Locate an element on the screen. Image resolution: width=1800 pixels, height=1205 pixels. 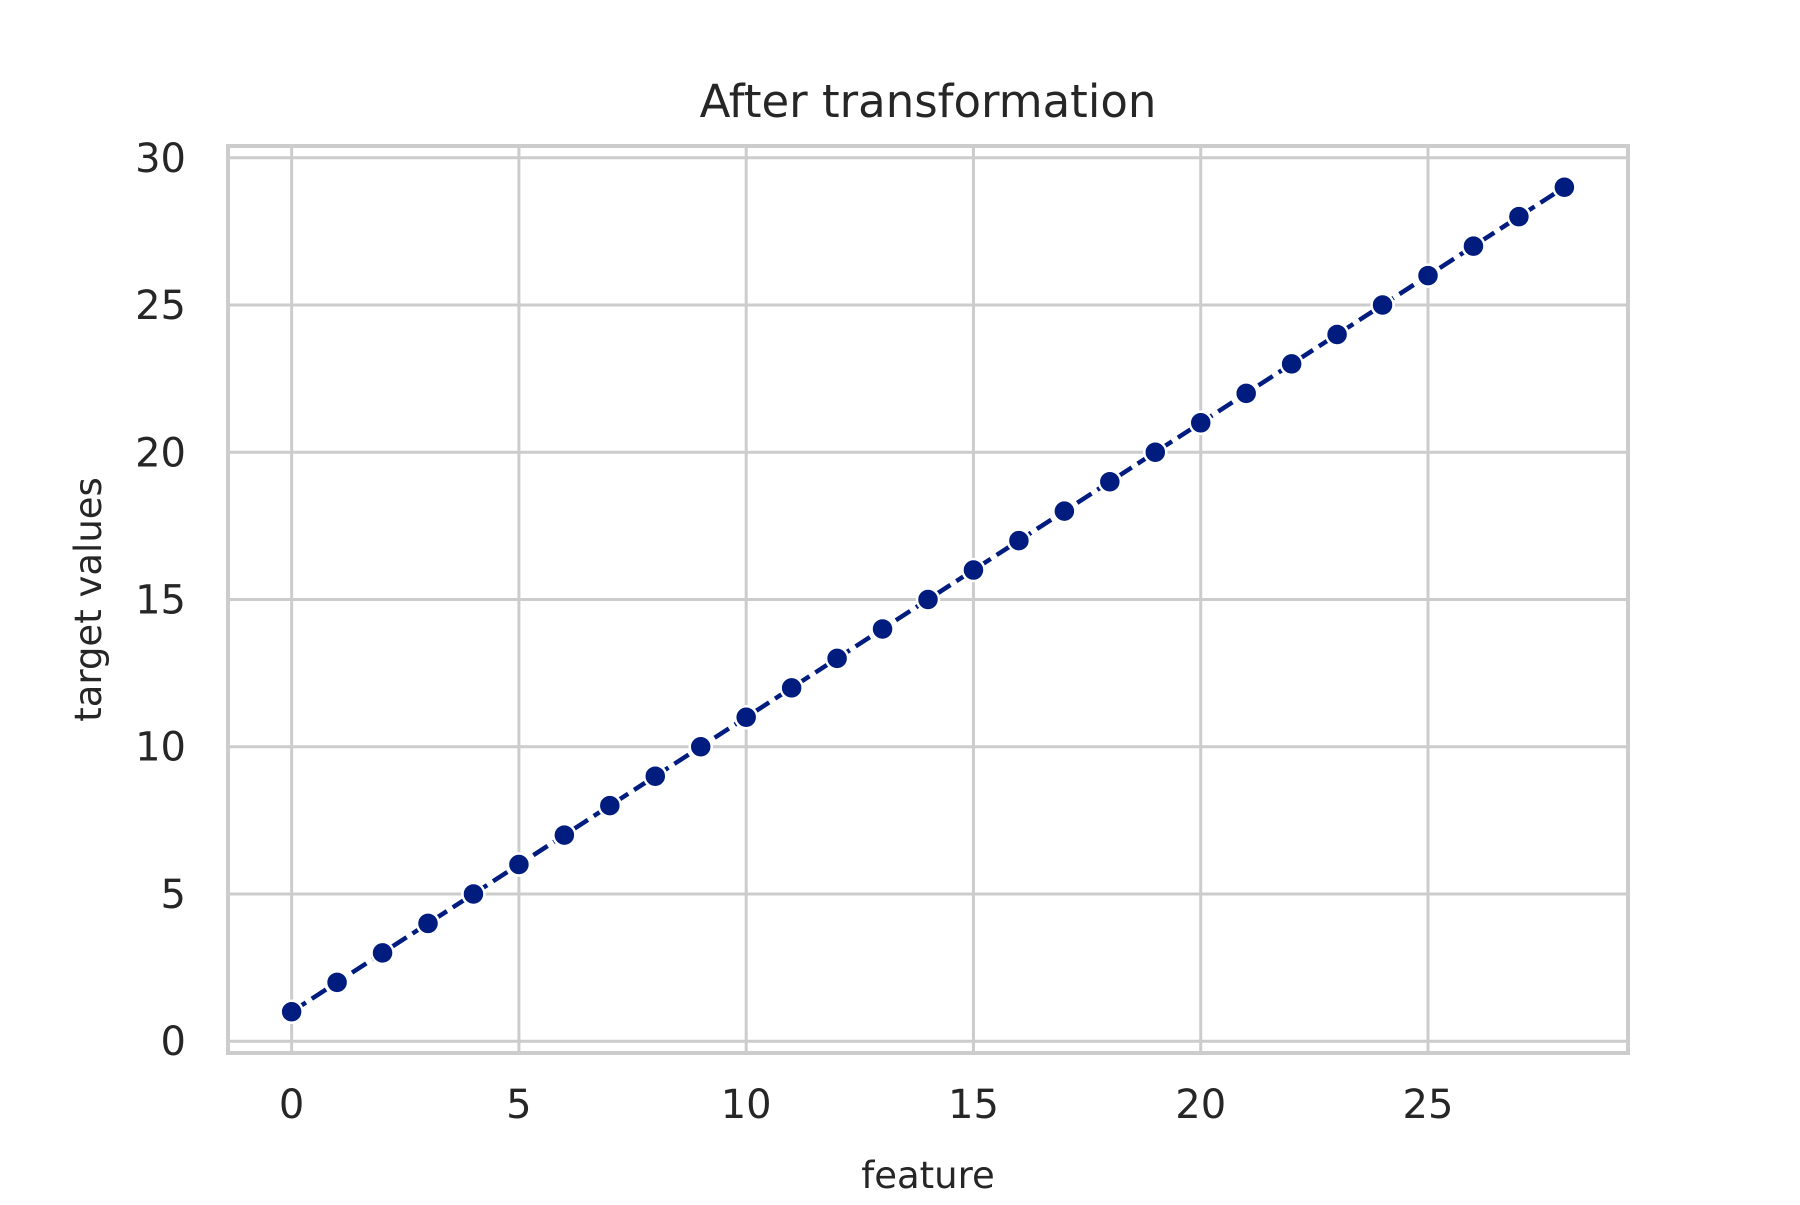
x-tick-label: 25 is located at coordinates (1428, 1105).